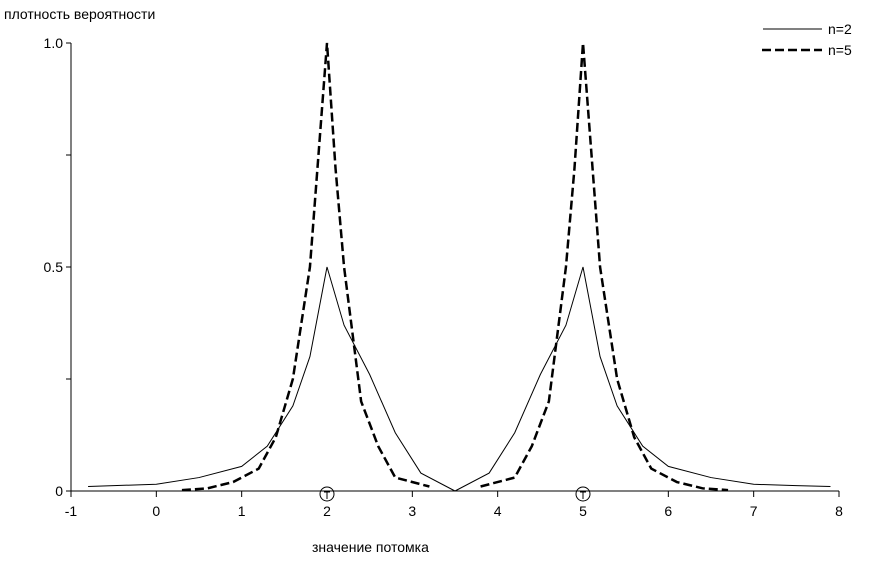 The width and height of the screenshot is (872, 566). I want to click on y-tick-label: 0, so click(59, 491).